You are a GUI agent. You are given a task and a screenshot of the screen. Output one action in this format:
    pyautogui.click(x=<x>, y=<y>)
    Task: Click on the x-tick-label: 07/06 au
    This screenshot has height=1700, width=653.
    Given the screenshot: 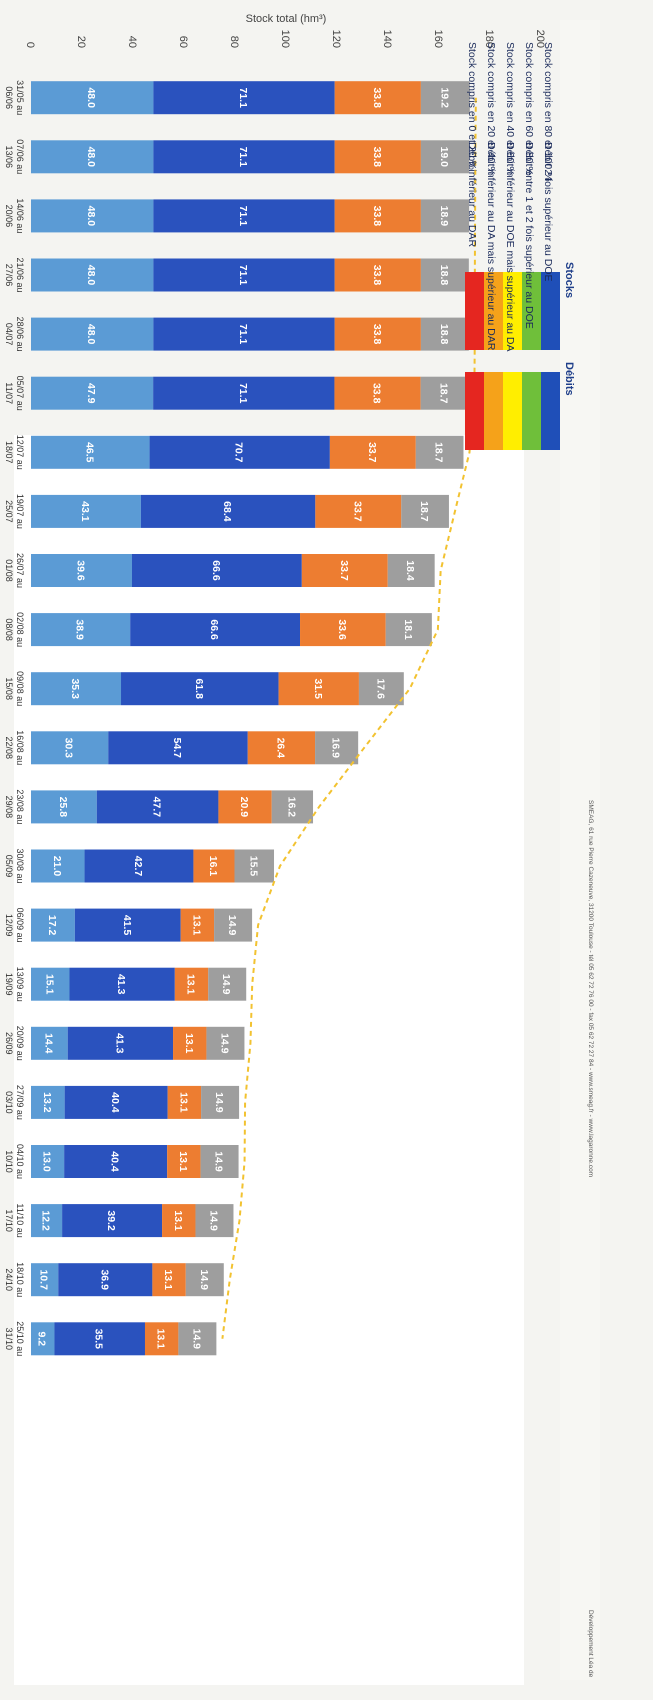 What is the action you would take?
    pyautogui.click(x=20, y=156)
    